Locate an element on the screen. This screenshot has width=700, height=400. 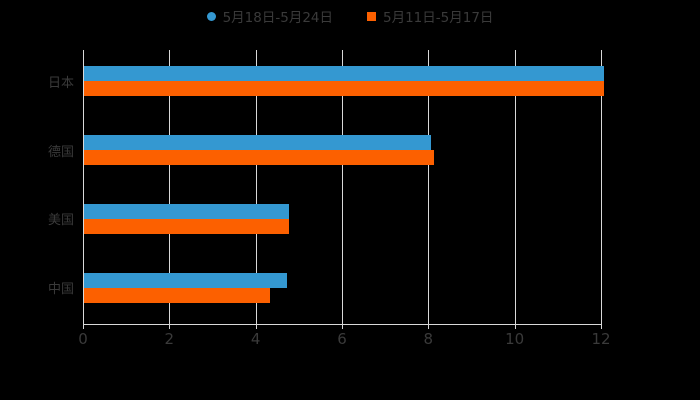
bar-中国-series-0 is located at coordinates (185, 280).